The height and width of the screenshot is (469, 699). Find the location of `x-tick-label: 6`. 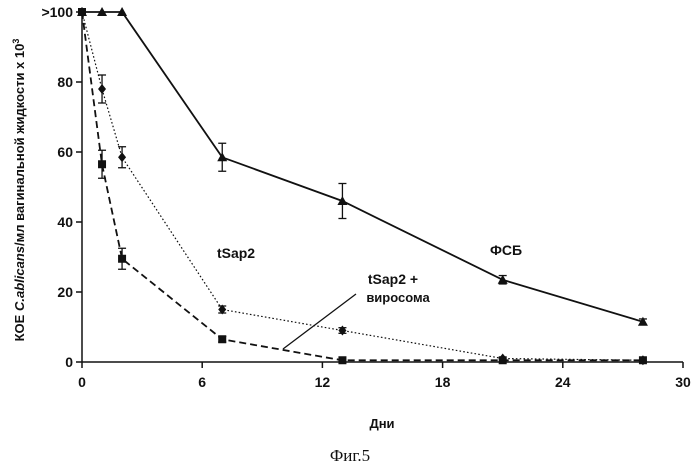

x-tick-label: 6 is located at coordinates (202, 382).